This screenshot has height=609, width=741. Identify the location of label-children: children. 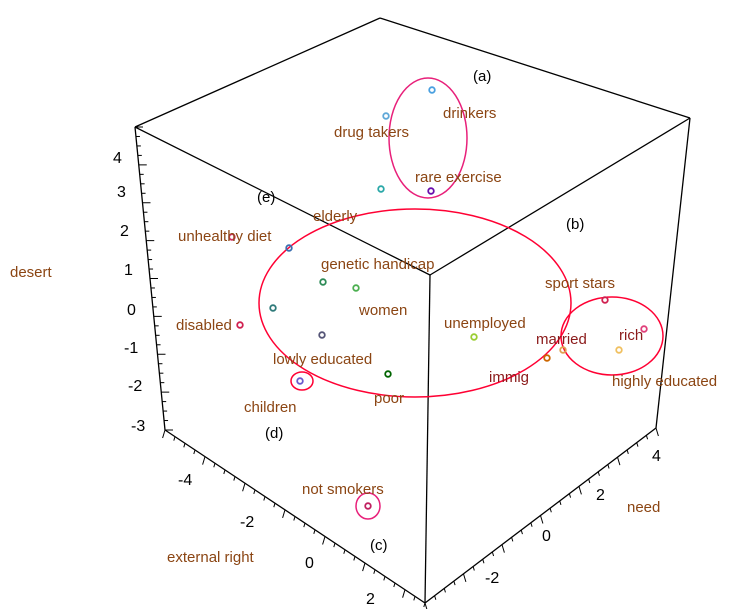
(270, 407).